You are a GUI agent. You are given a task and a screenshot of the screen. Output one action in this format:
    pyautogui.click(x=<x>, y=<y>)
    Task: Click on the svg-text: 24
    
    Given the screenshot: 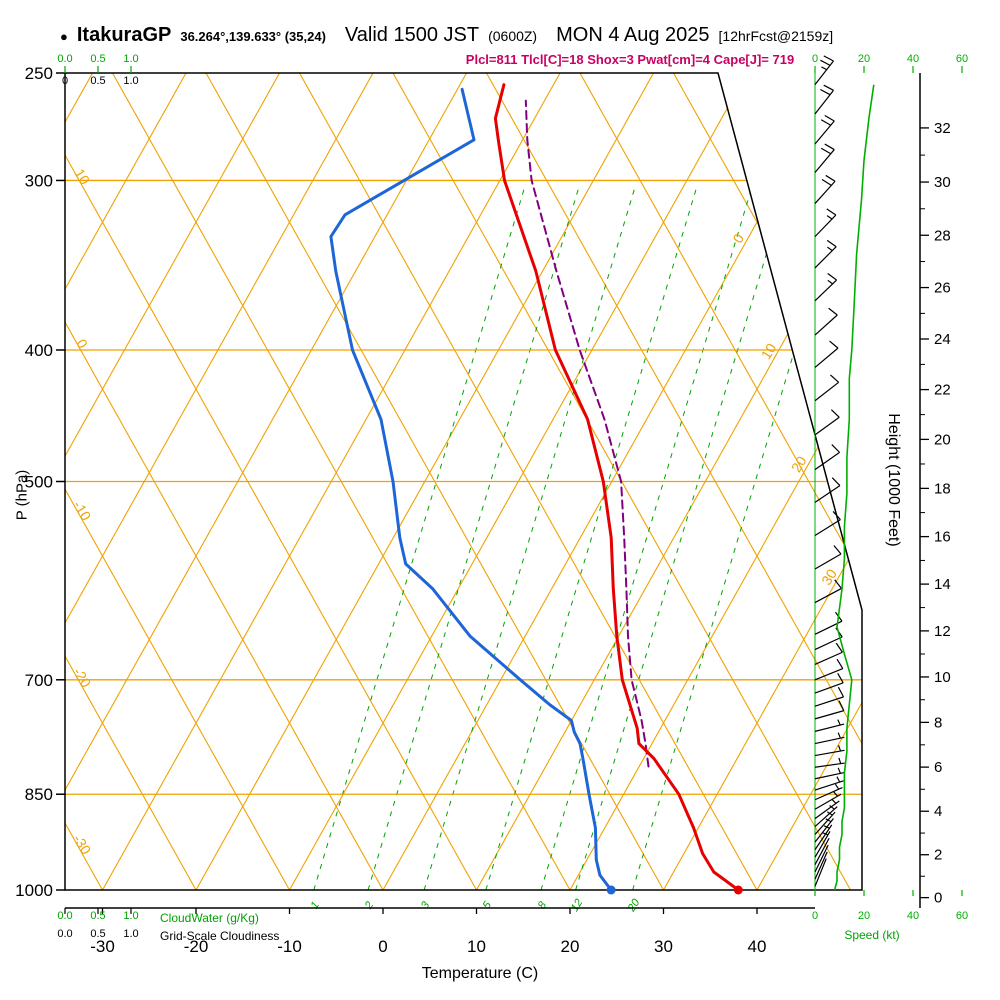 What is the action you would take?
    pyautogui.click(x=942, y=339)
    